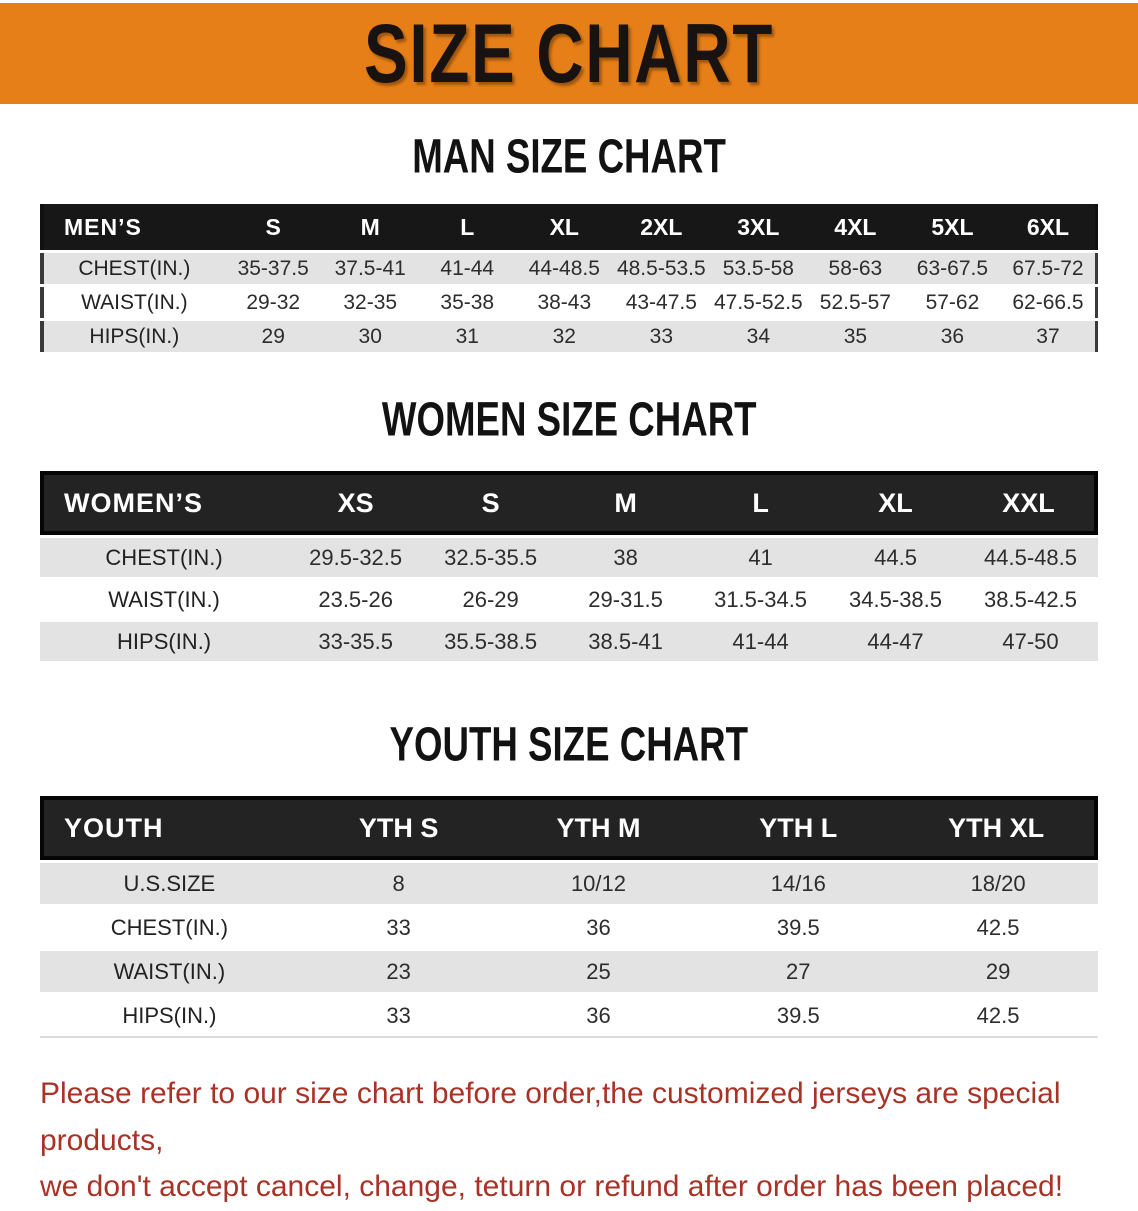 The height and width of the screenshot is (1211, 1138). What do you see at coordinates (273, 302) in the screenshot?
I see `value-cell: 29-32` at bounding box center [273, 302].